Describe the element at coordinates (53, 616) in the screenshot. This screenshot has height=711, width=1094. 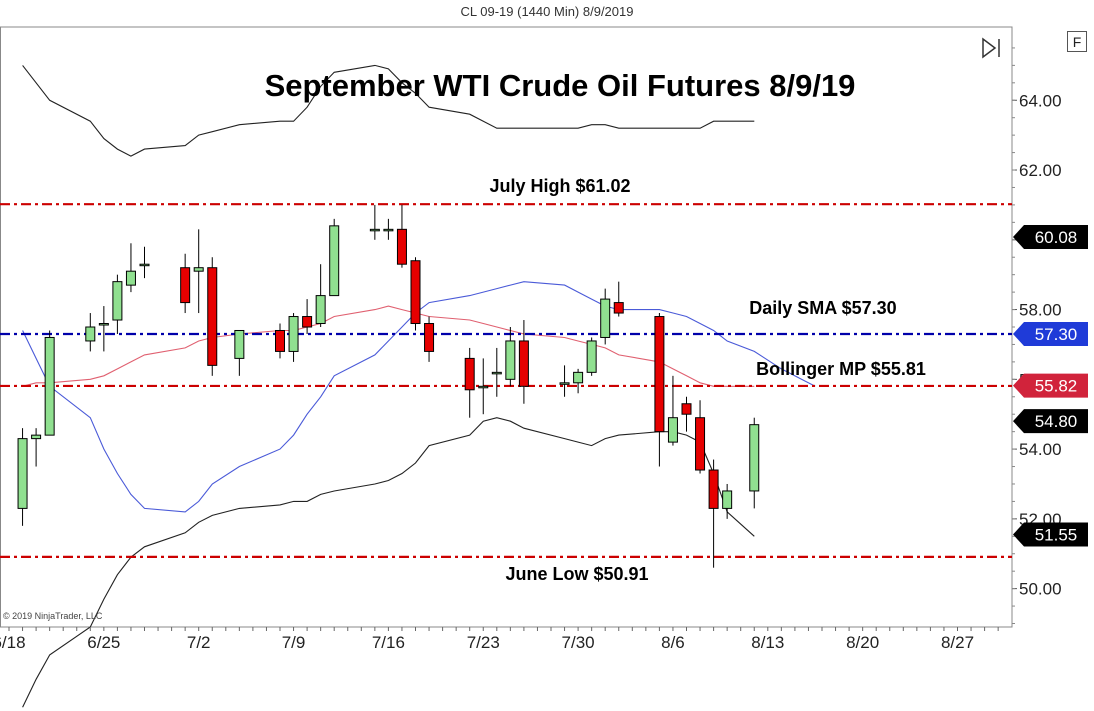
I see `copyright-notice: © 2019 NinjaTrader, LLC` at that location.